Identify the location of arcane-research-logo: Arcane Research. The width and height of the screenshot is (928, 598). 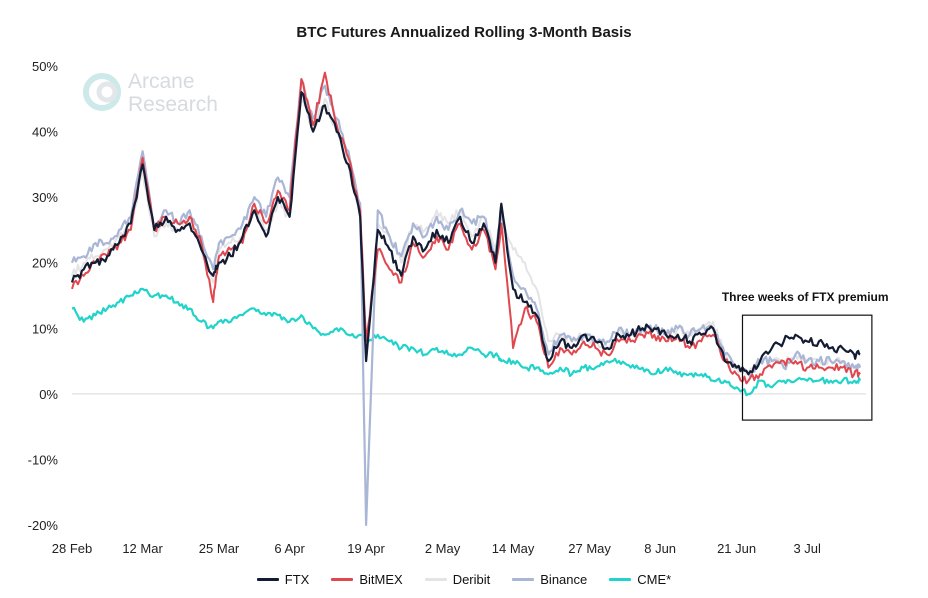
(160, 95).